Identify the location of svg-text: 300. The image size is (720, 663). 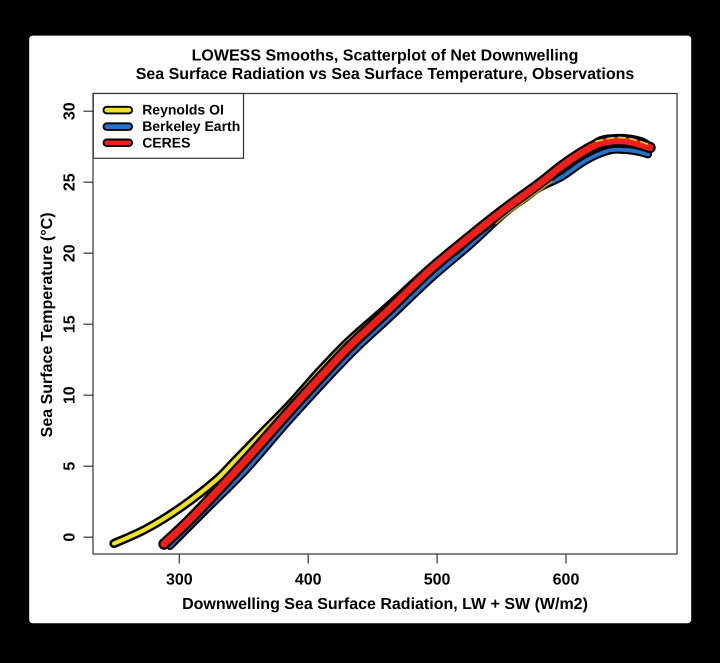
(179, 580).